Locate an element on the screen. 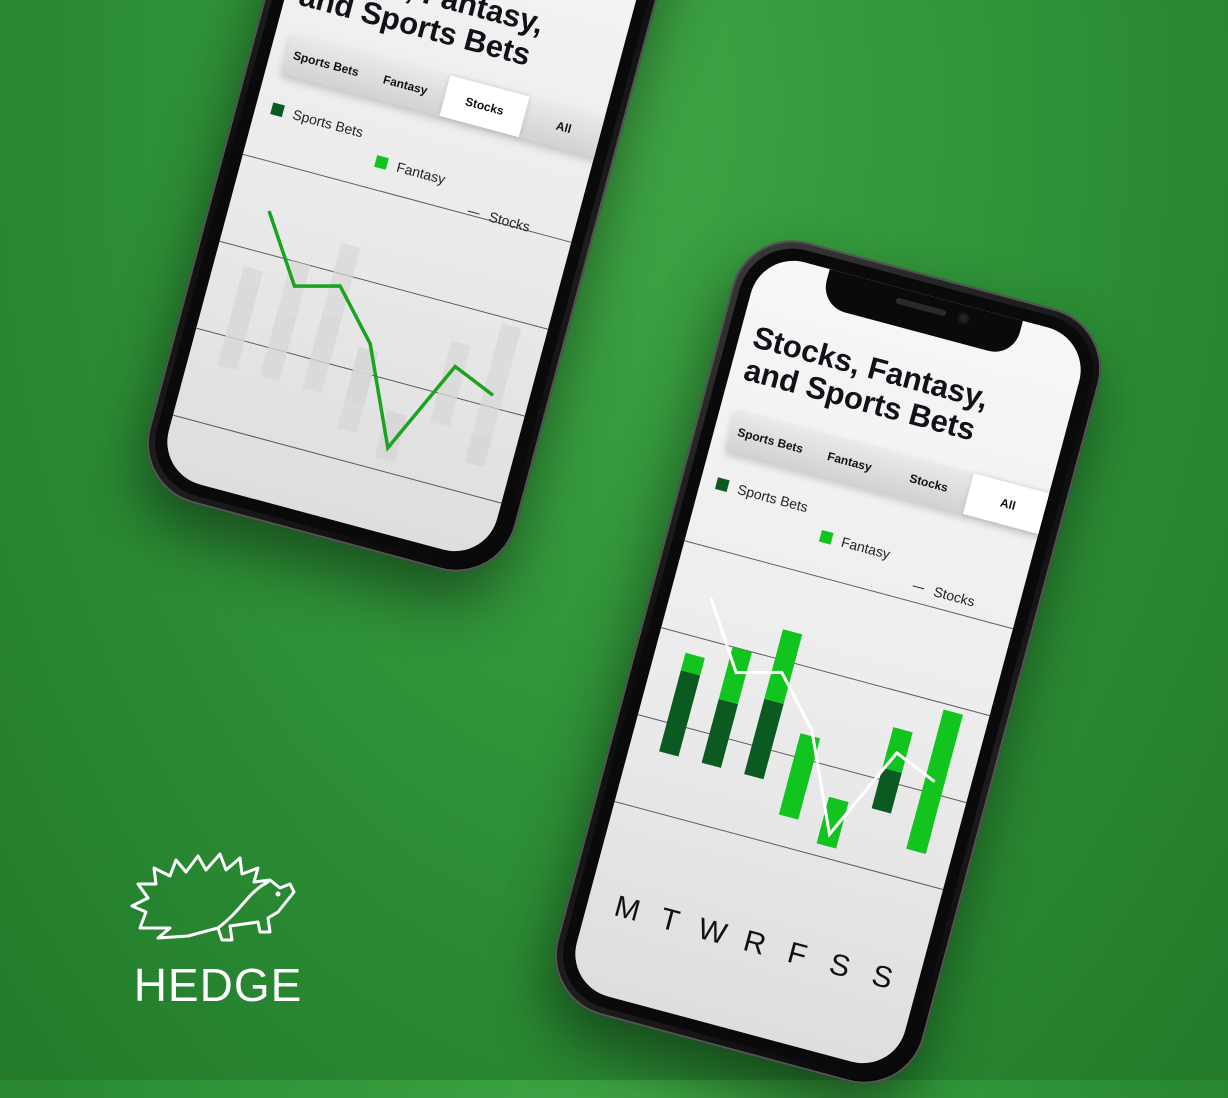 This screenshot has height=1098, width=1228. legend-label: Stocks is located at coordinates (954, 596).